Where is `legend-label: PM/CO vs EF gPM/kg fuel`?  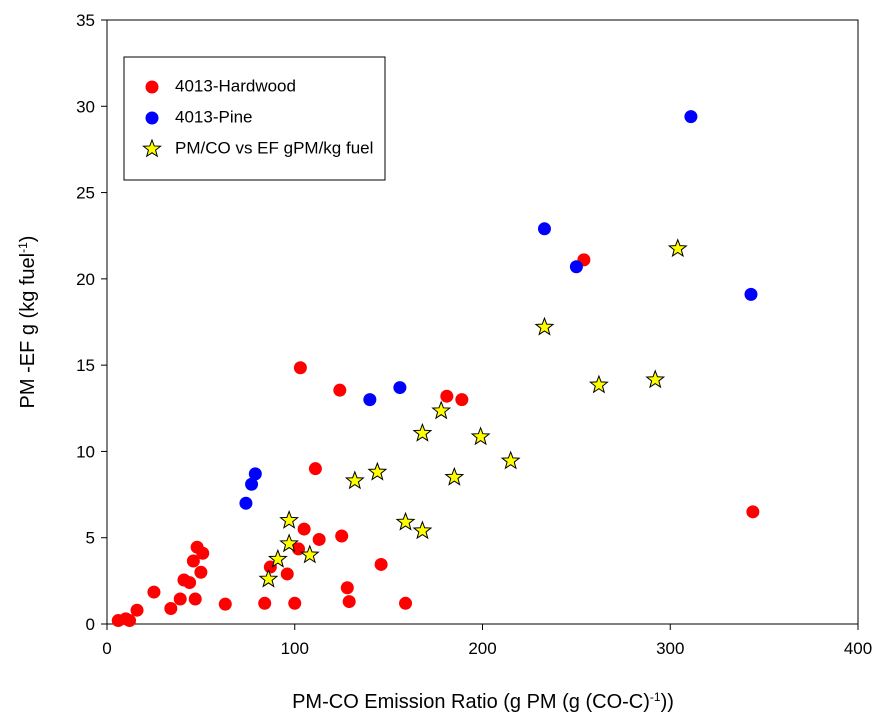 legend-label: PM/CO vs EF gPM/kg fuel is located at coordinates (274, 147).